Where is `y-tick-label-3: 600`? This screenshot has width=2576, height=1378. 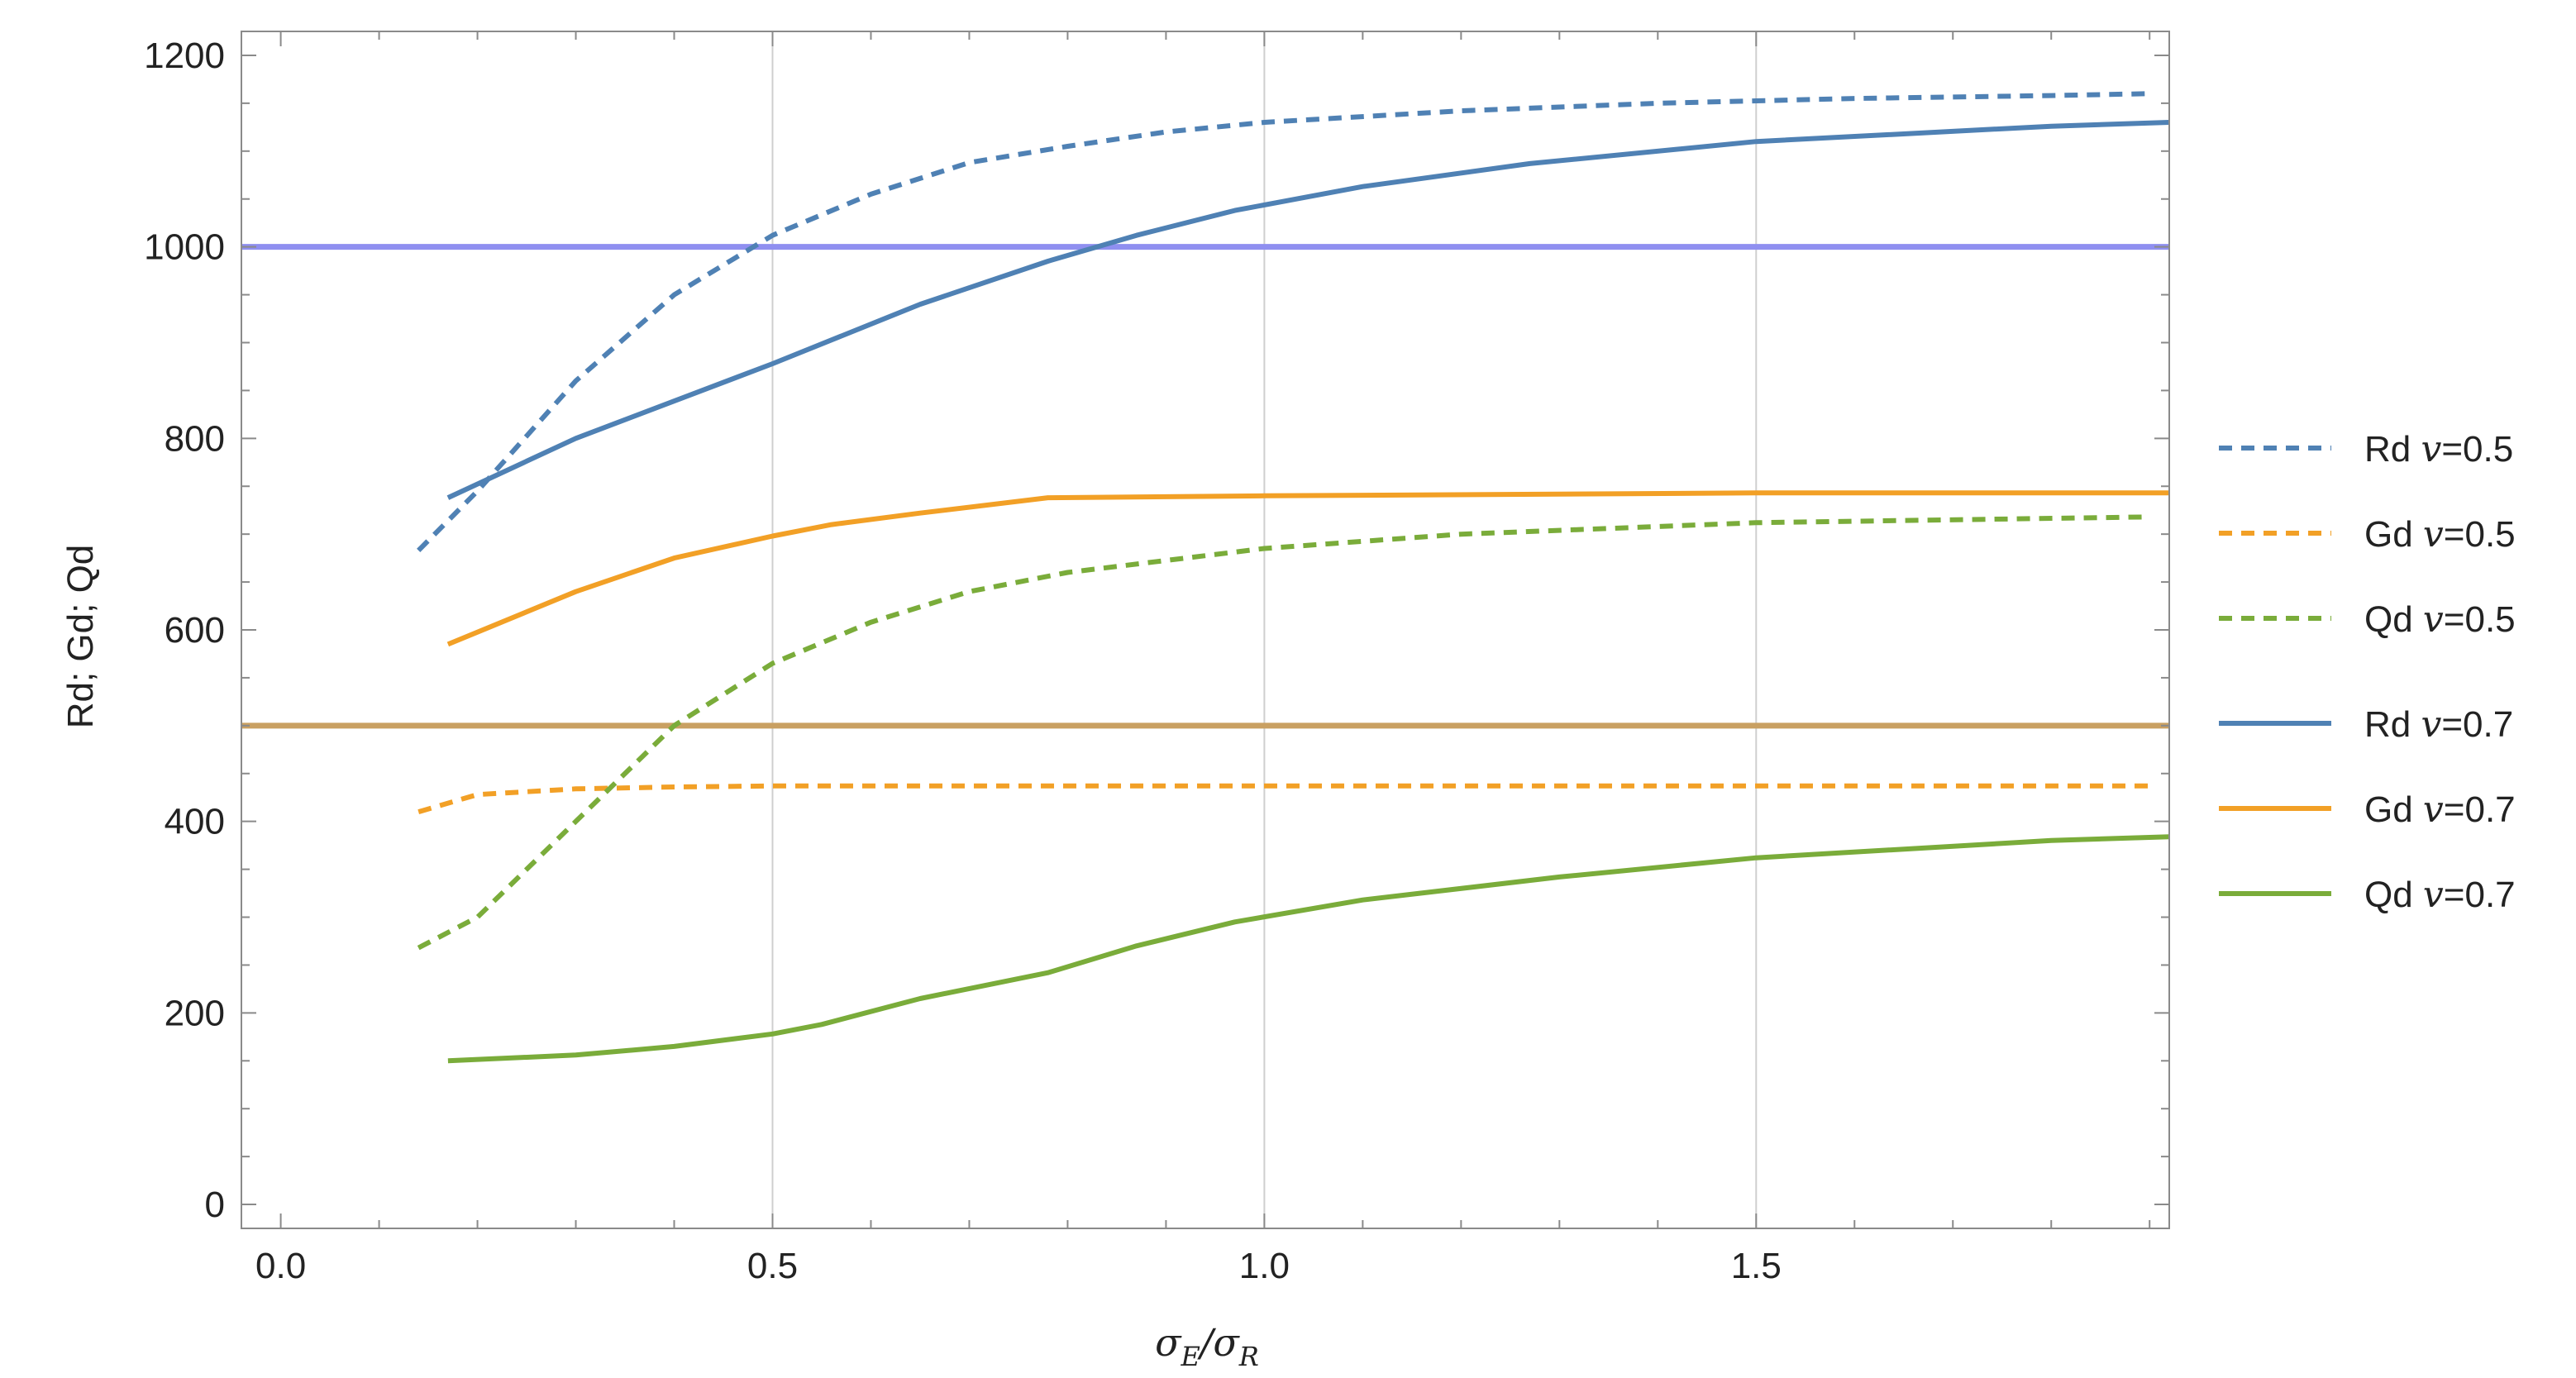
y-tick-label-3: 600 is located at coordinates (195, 630).